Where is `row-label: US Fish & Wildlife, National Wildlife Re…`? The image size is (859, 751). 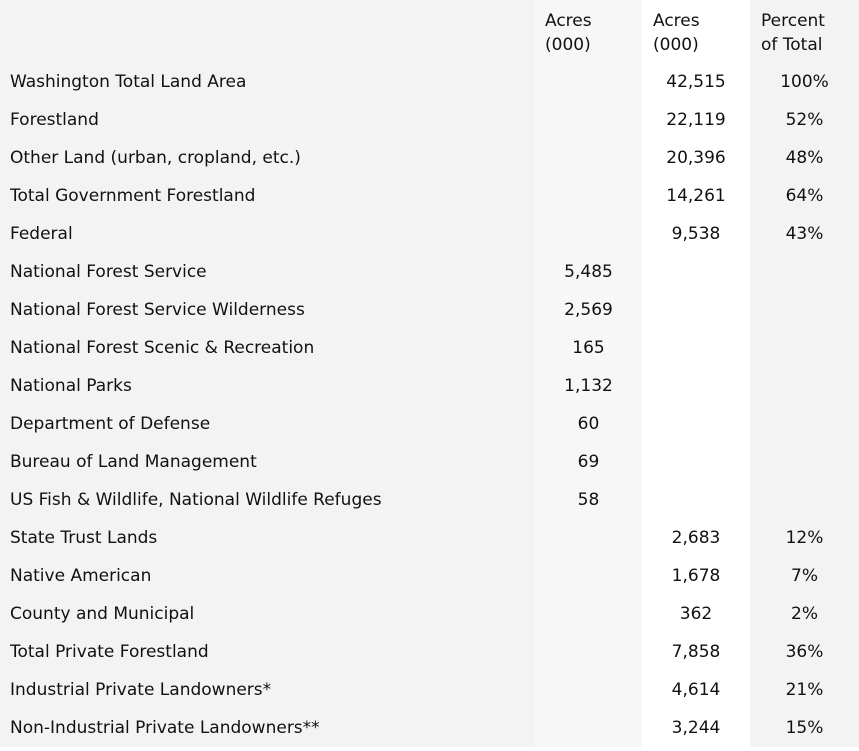 row-label: US Fish & Wildlife, National Wildlife Re… is located at coordinates (196, 500).